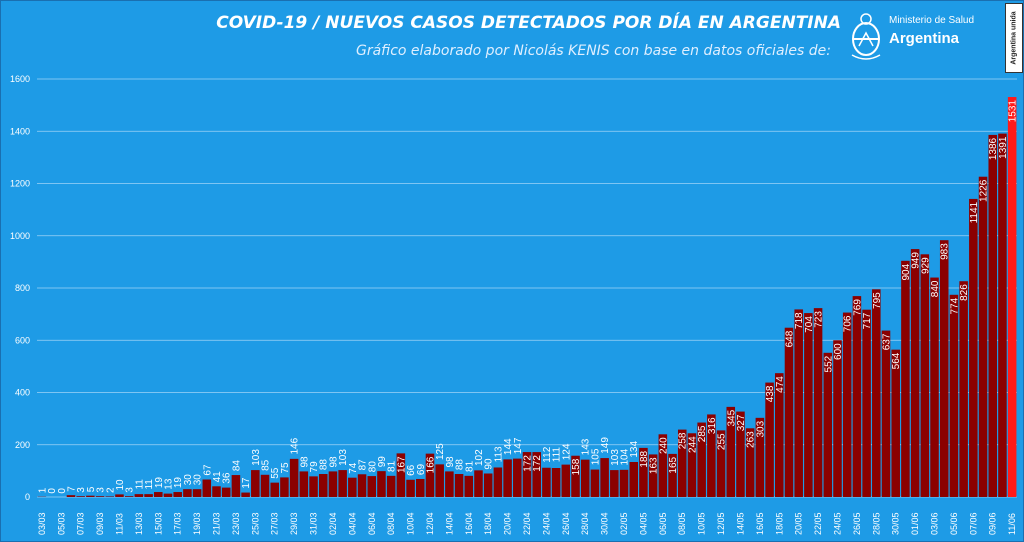 The width and height of the screenshot is (1024, 542). I want to click on data-label: 1, so click(42, 490).